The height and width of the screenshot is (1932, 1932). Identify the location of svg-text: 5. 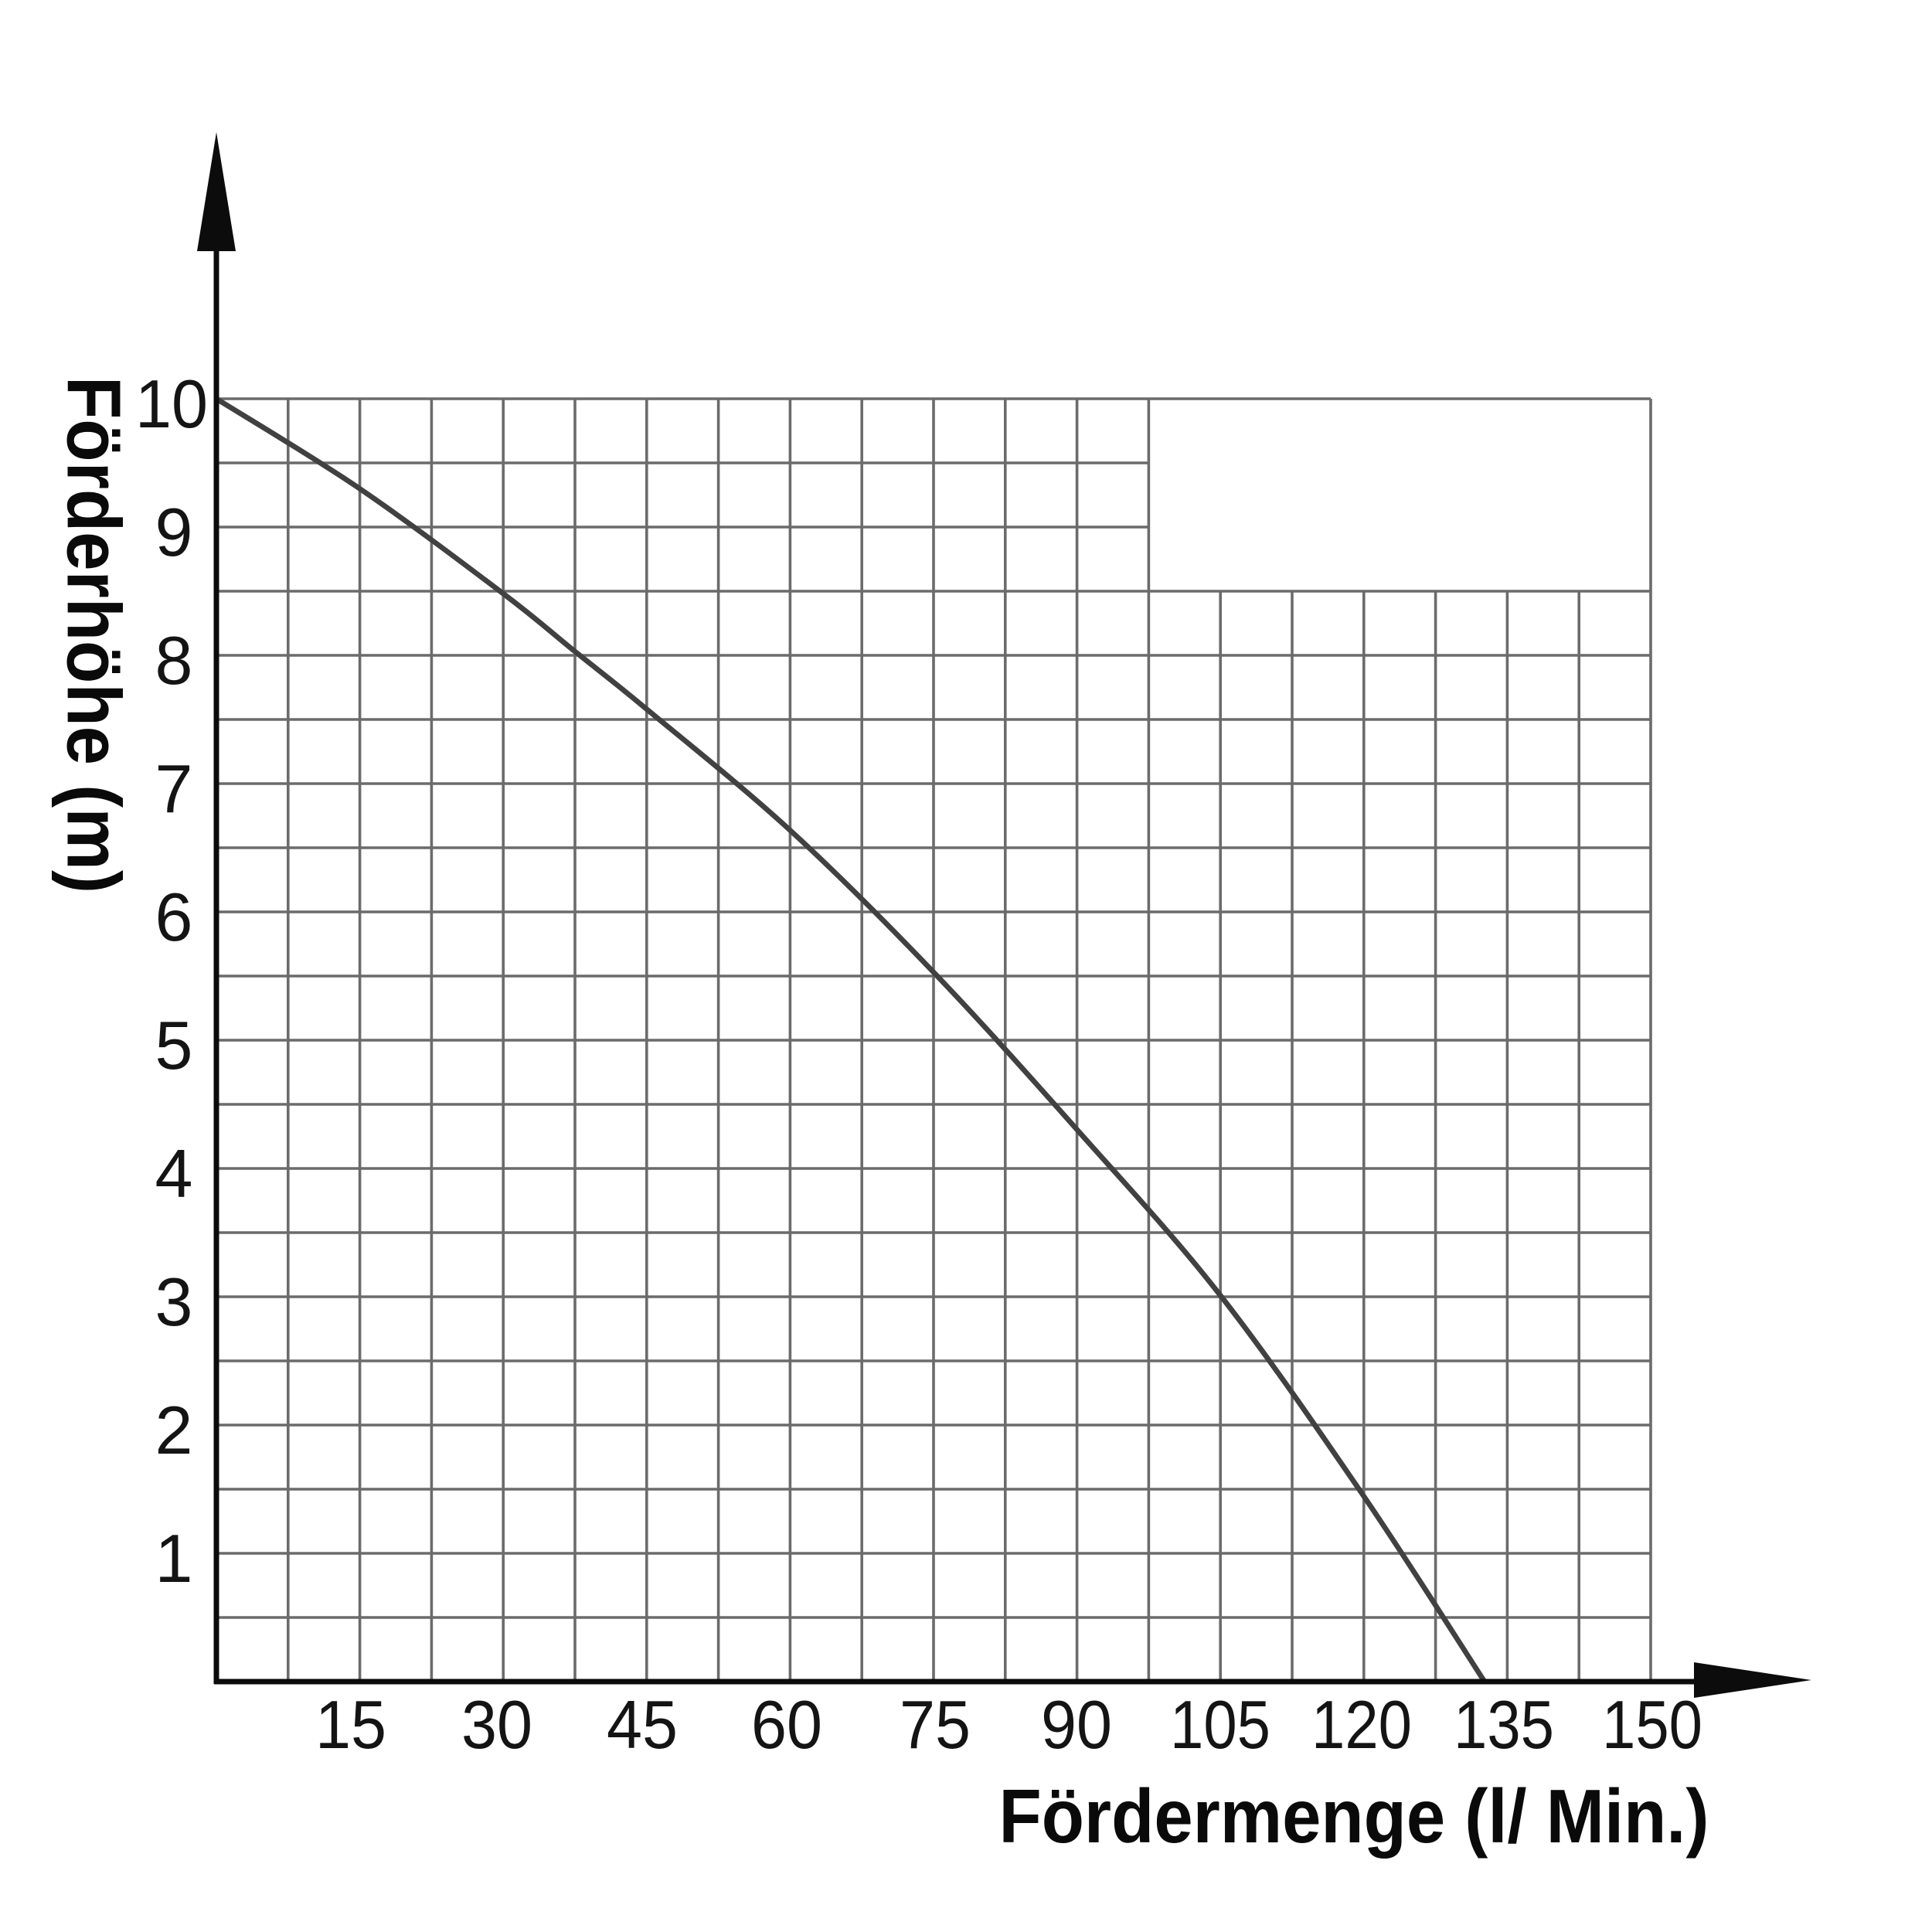
(174, 1045).